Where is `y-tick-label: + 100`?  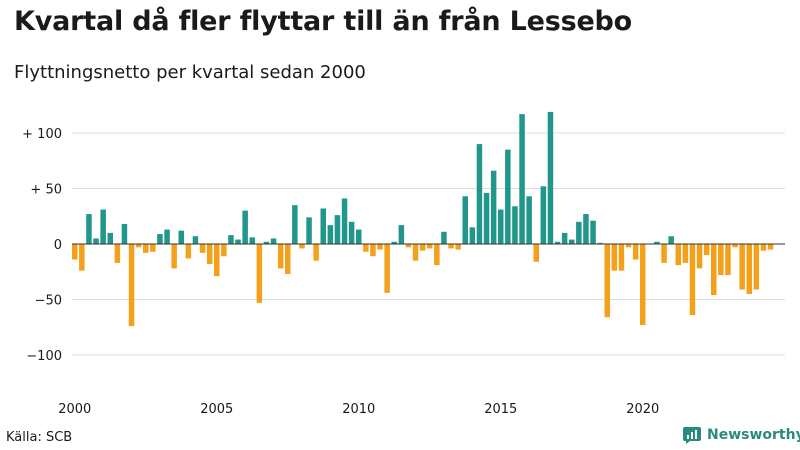
y-tick-label: + 100 is located at coordinates (42, 134).